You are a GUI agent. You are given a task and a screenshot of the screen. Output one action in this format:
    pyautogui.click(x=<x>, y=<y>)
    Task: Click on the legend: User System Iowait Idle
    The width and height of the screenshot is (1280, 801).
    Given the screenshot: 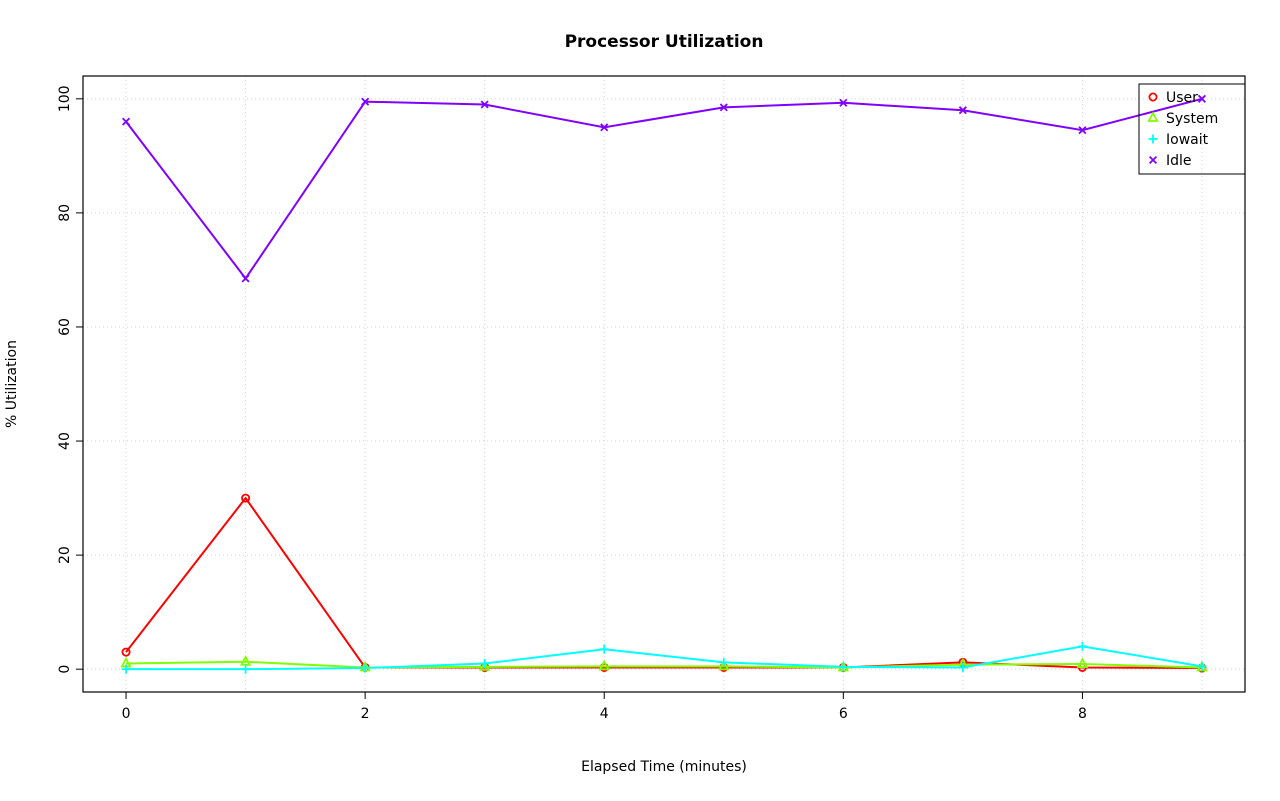 What is the action you would take?
    pyautogui.click(x=1192, y=129)
    